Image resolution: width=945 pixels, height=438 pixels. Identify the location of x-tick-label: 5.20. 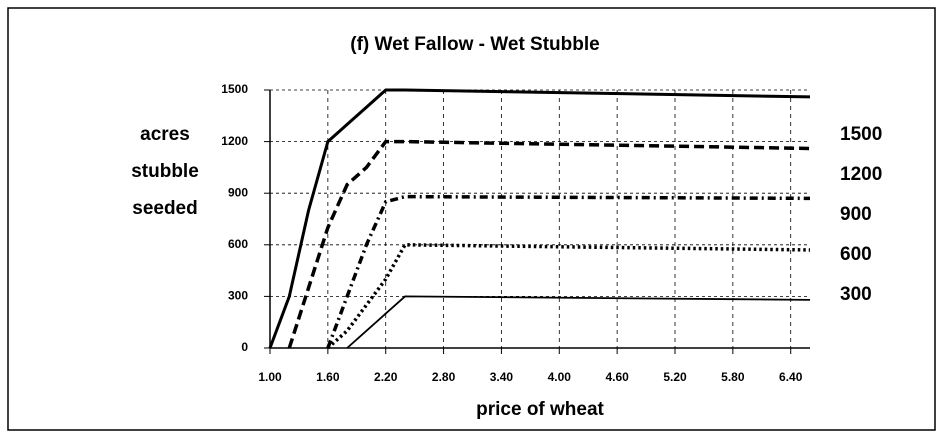
(675, 377).